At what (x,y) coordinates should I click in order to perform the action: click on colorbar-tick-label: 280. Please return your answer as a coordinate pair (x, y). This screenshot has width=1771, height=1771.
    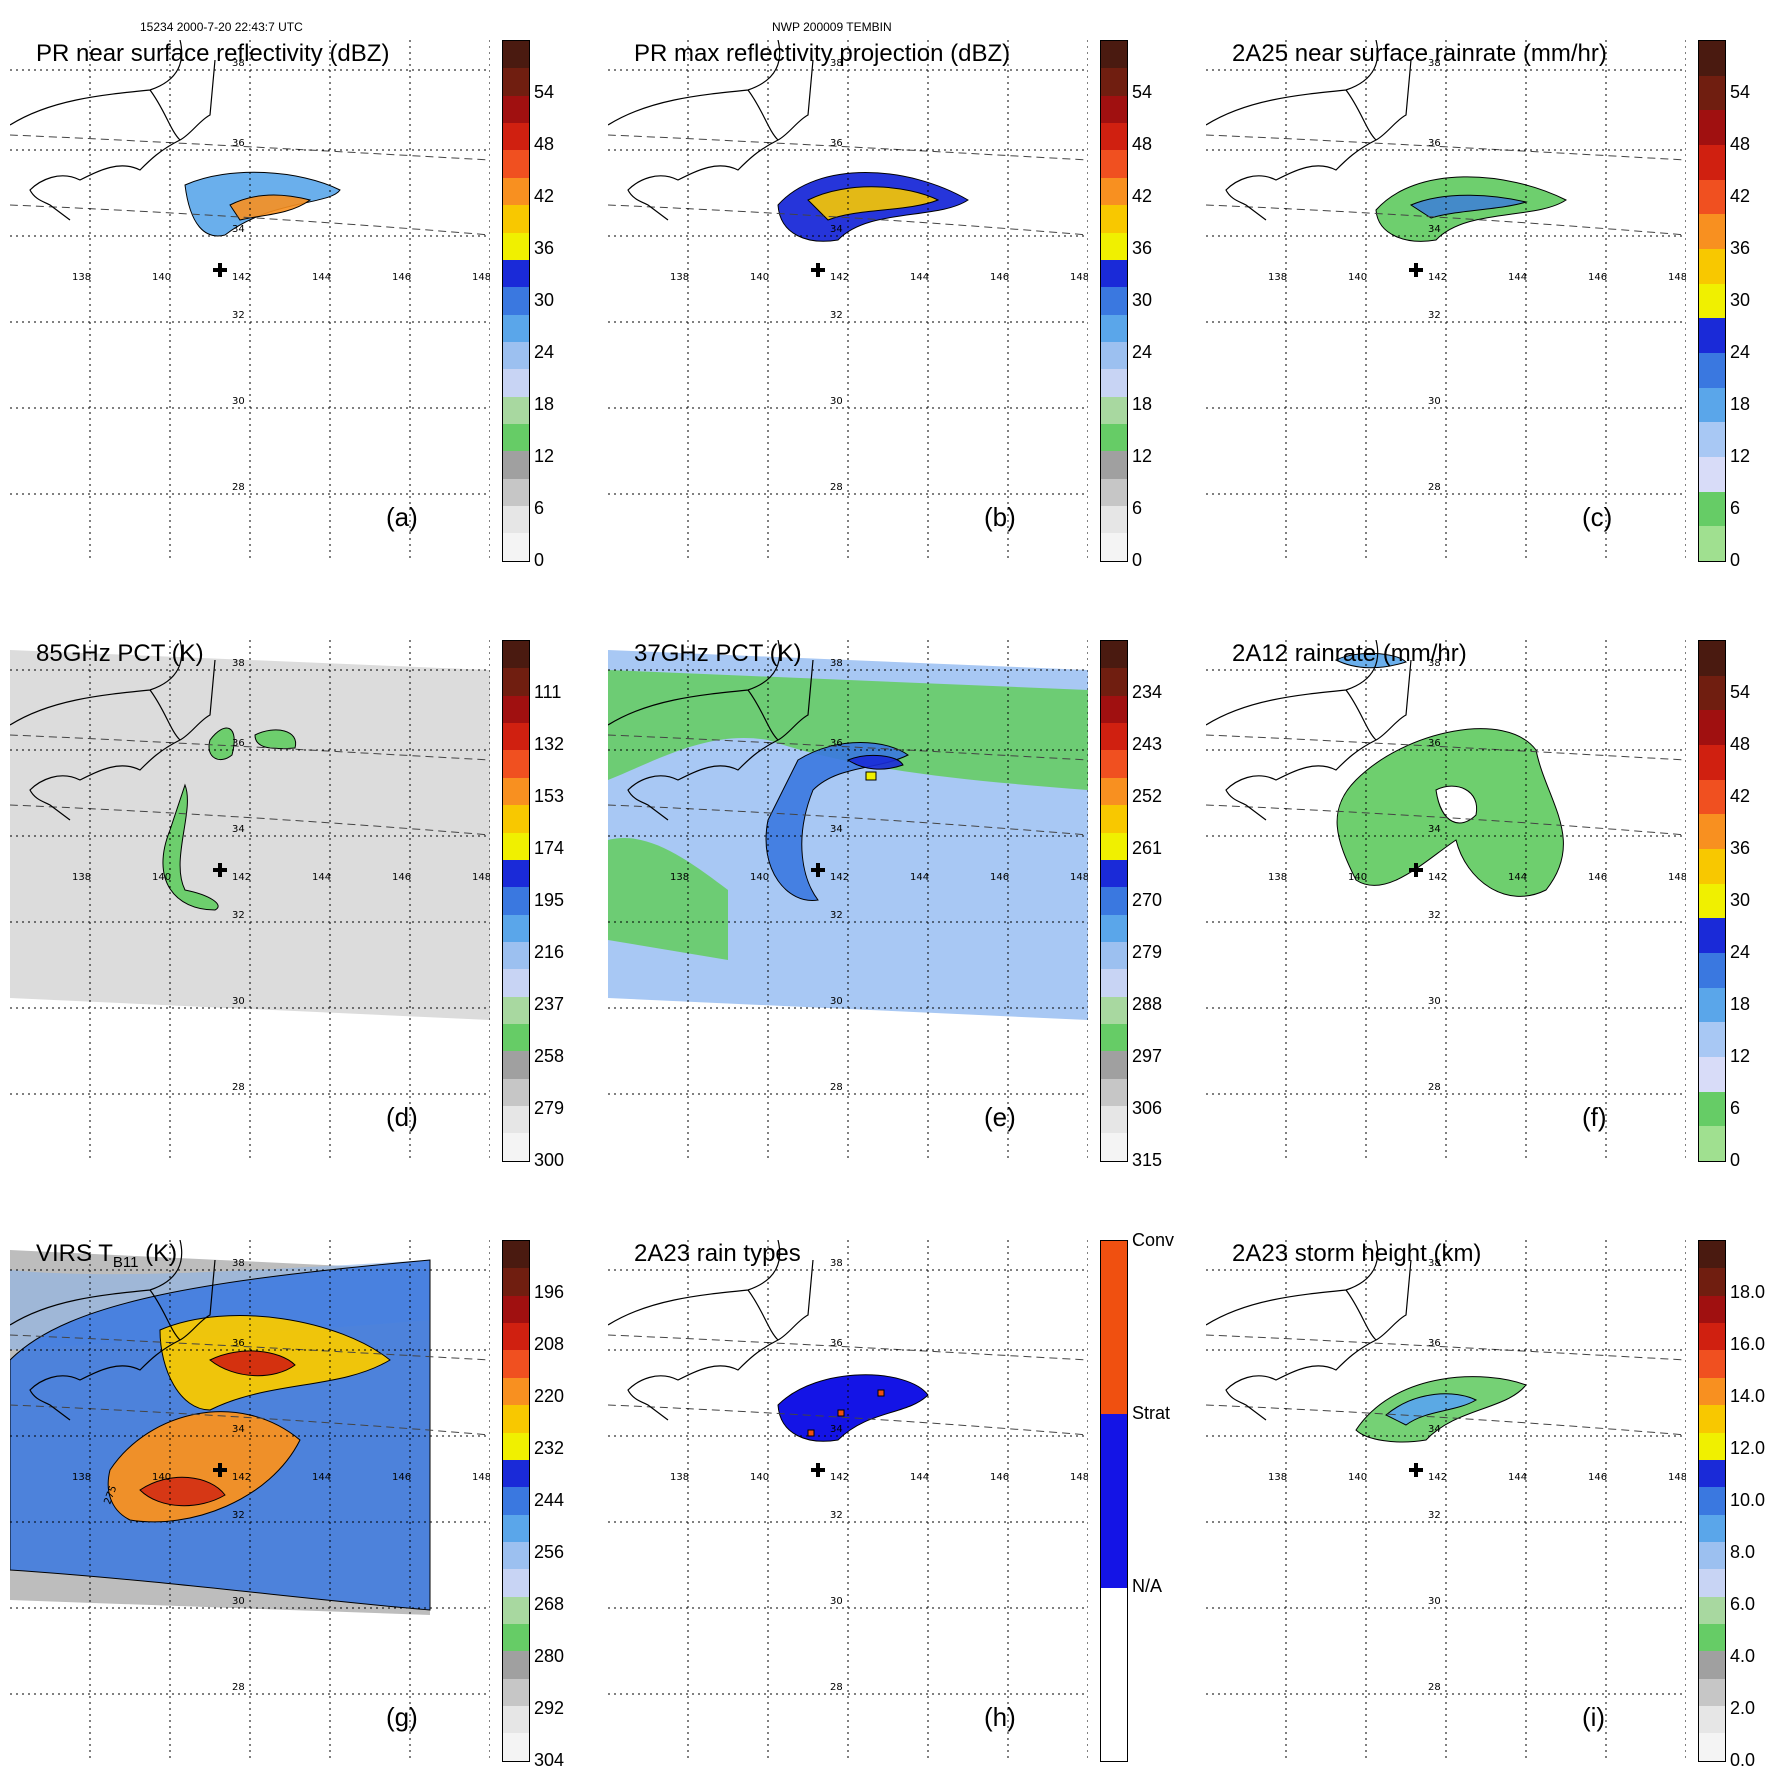
    Looking at the image, I should click on (549, 1656).